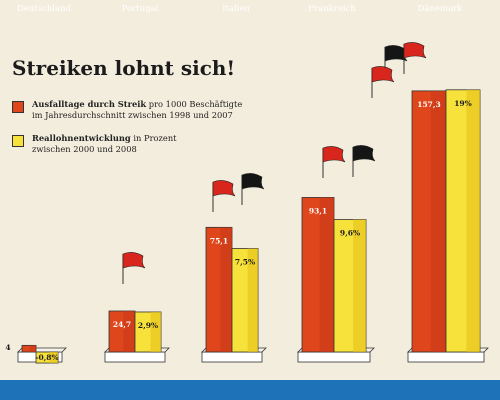 This screenshot has width=500, height=400. Describe the element at coordinates (232, 357) in the screenshot. I see `base-block-italien` at that location.